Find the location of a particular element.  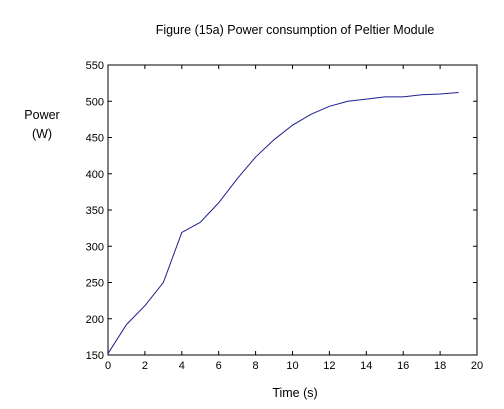

x-tick-label: 18 is located at coordinates (440, 366).